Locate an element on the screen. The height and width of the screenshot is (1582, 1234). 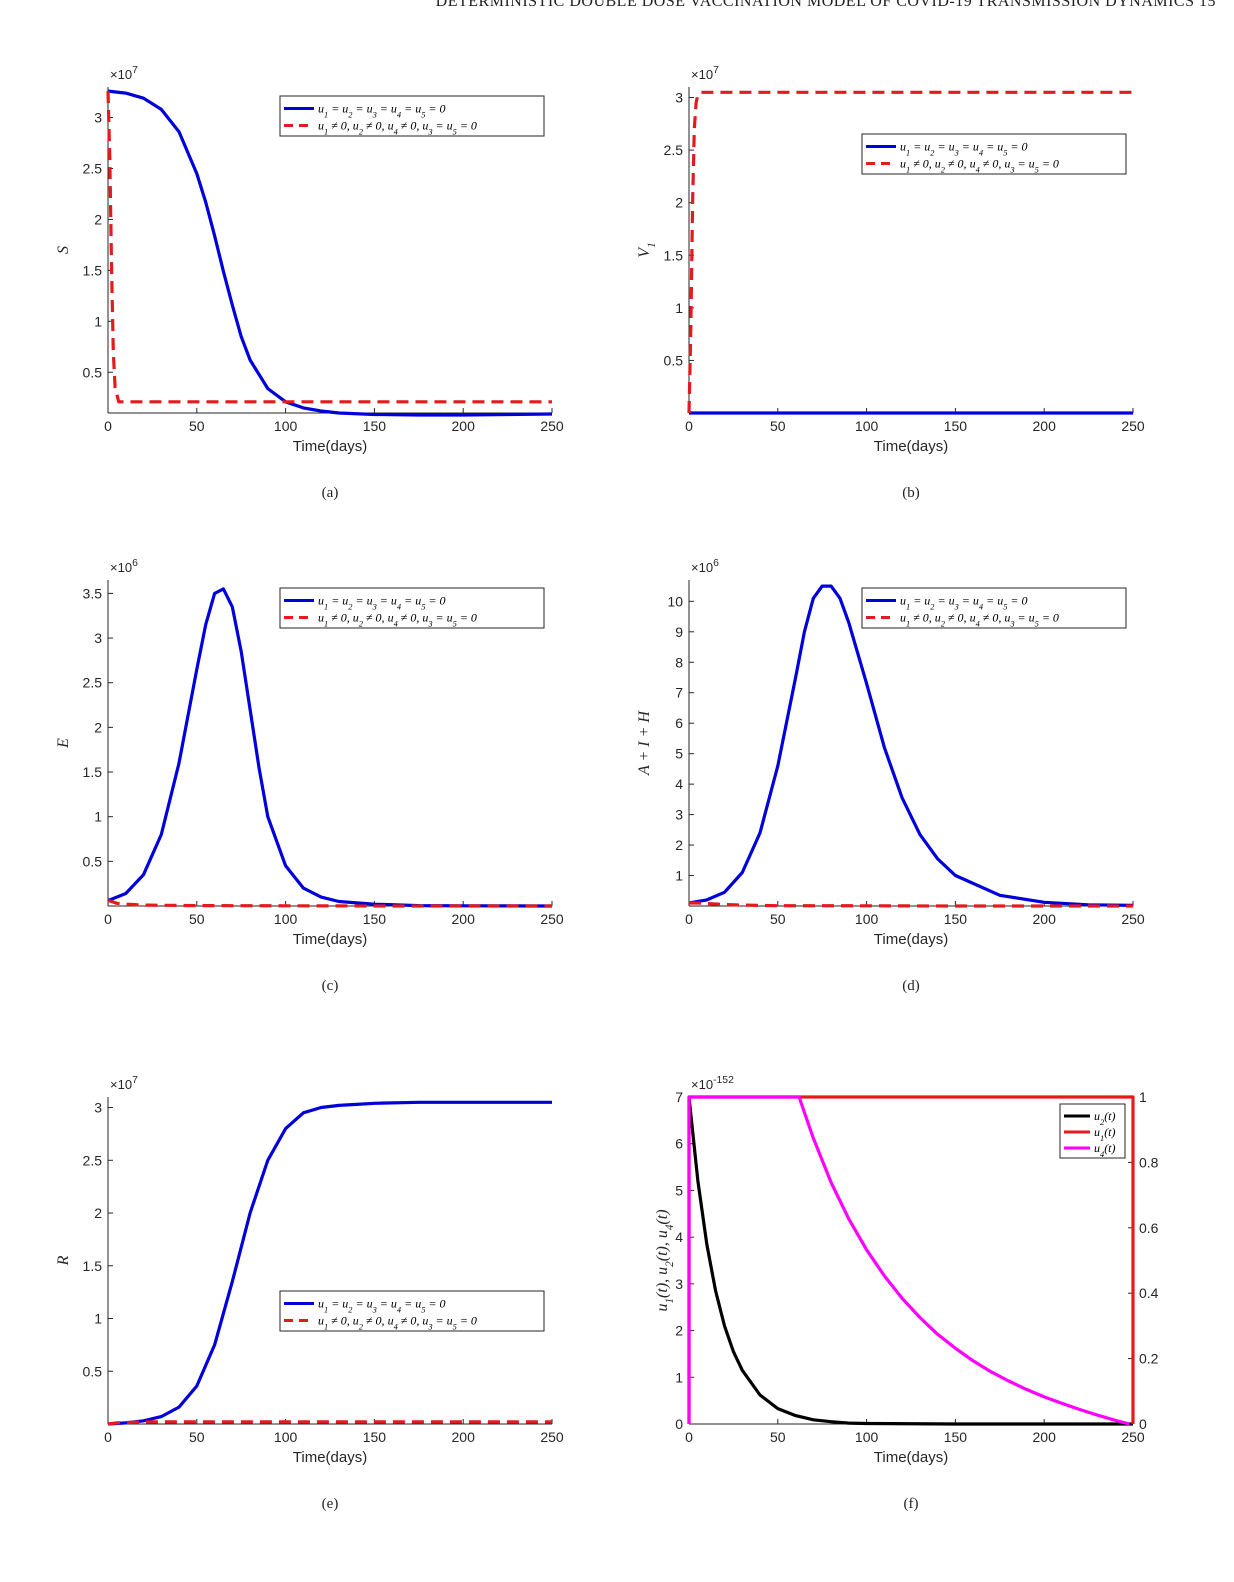
x-axis-label-a: Time(days) is located at coordinates (330, 446).